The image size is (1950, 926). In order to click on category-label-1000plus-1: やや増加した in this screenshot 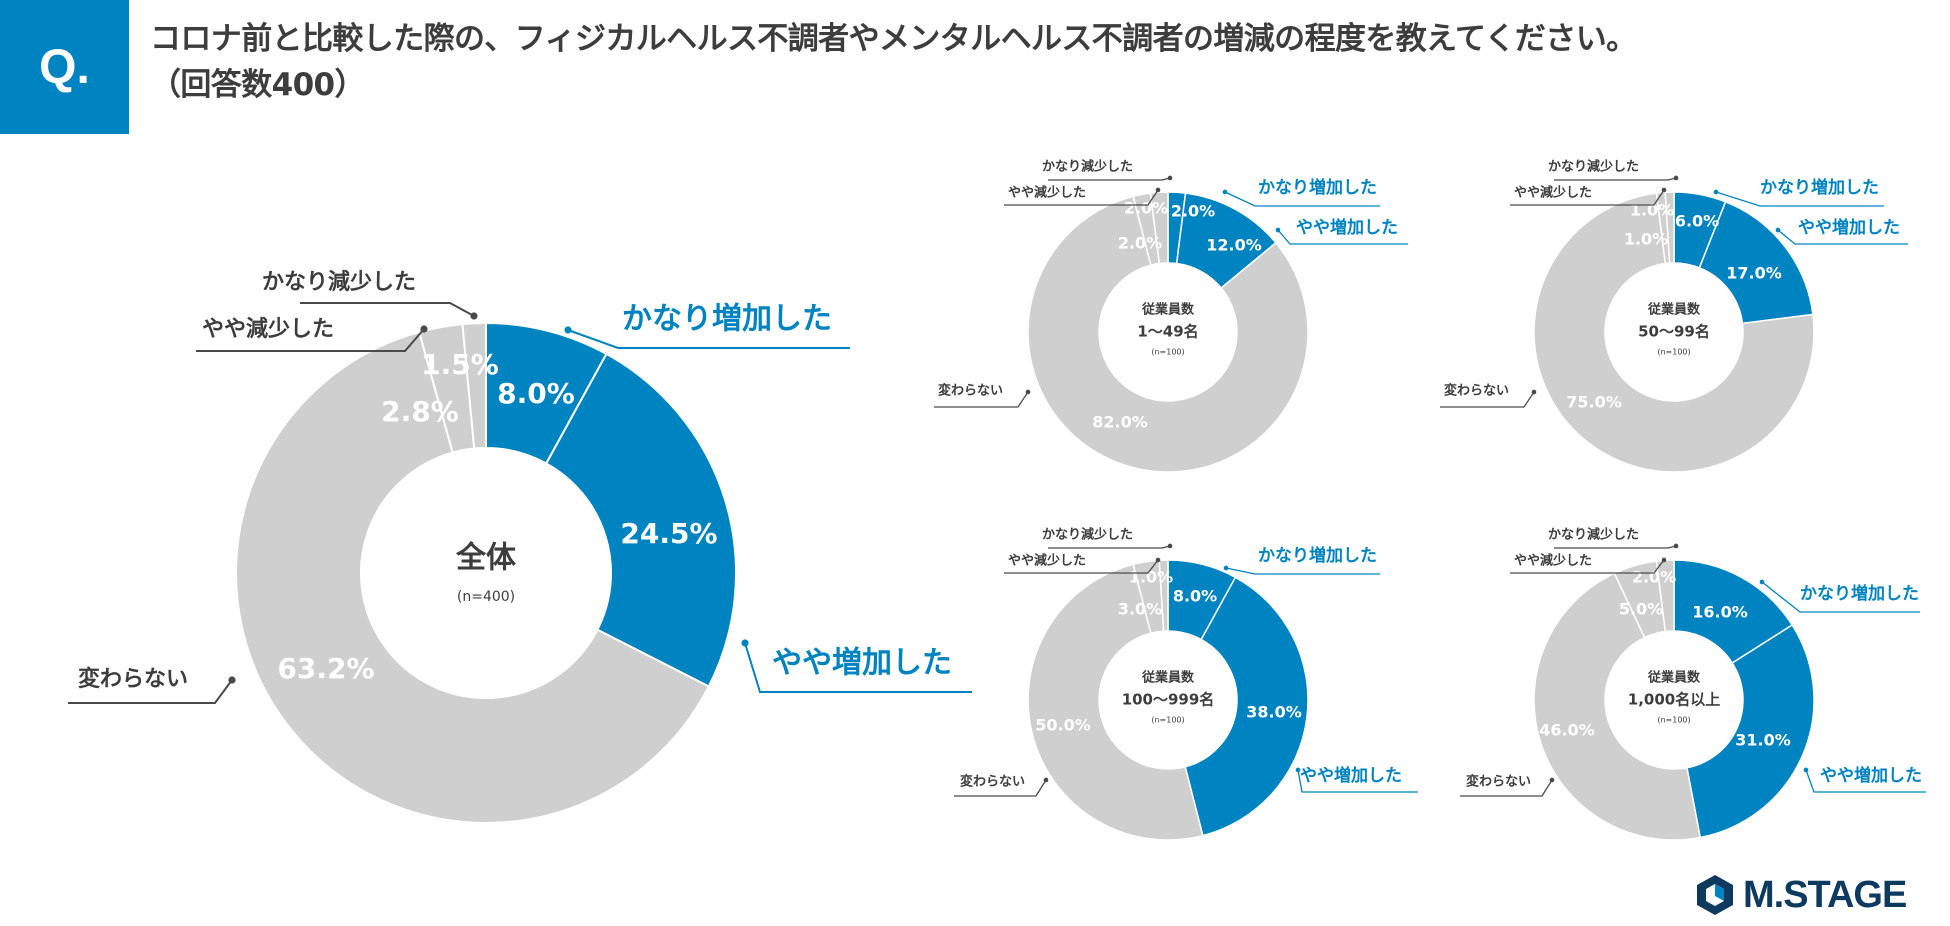, I will do `click(1871, 775)`.